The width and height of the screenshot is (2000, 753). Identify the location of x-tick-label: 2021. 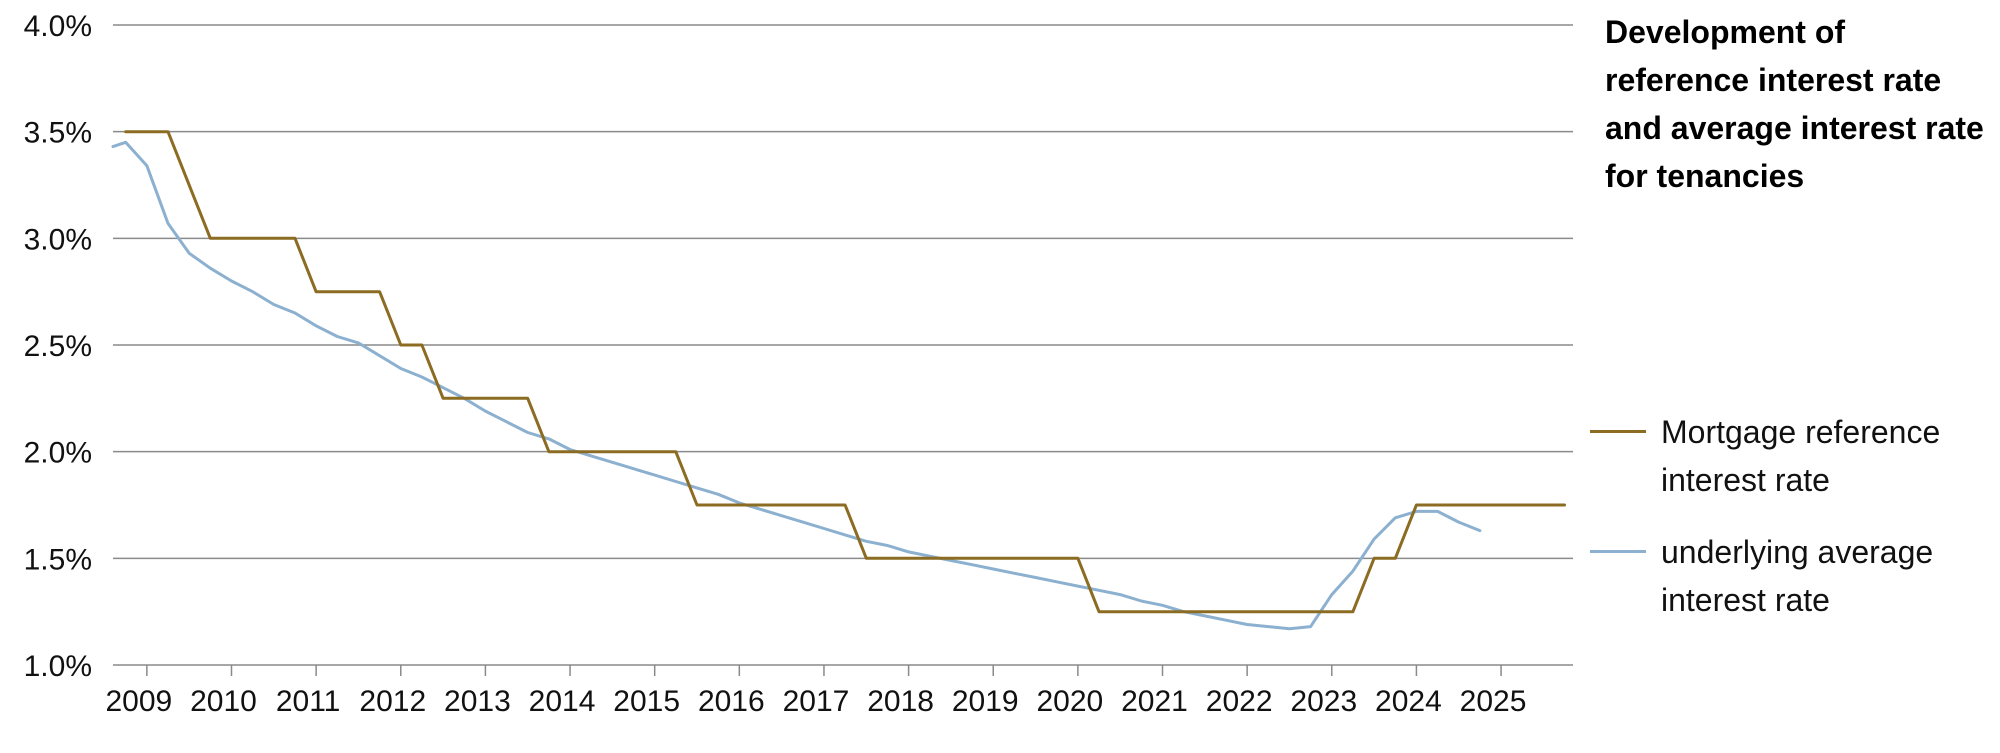
(1154, 701).